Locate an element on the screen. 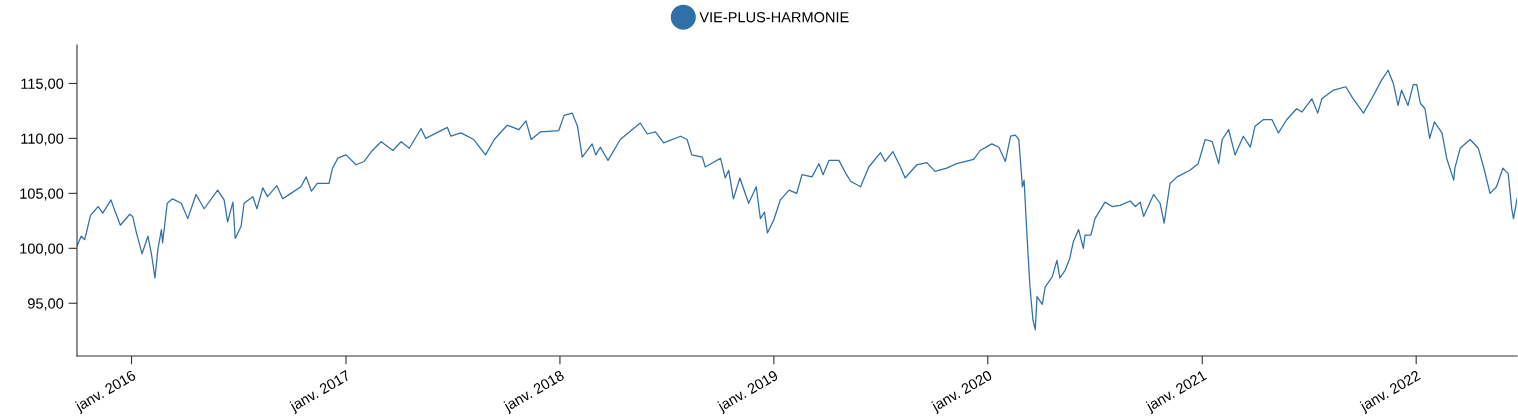  legend-label: VIE-PLUS-HARMONIE is located at coordinates (774, 17).